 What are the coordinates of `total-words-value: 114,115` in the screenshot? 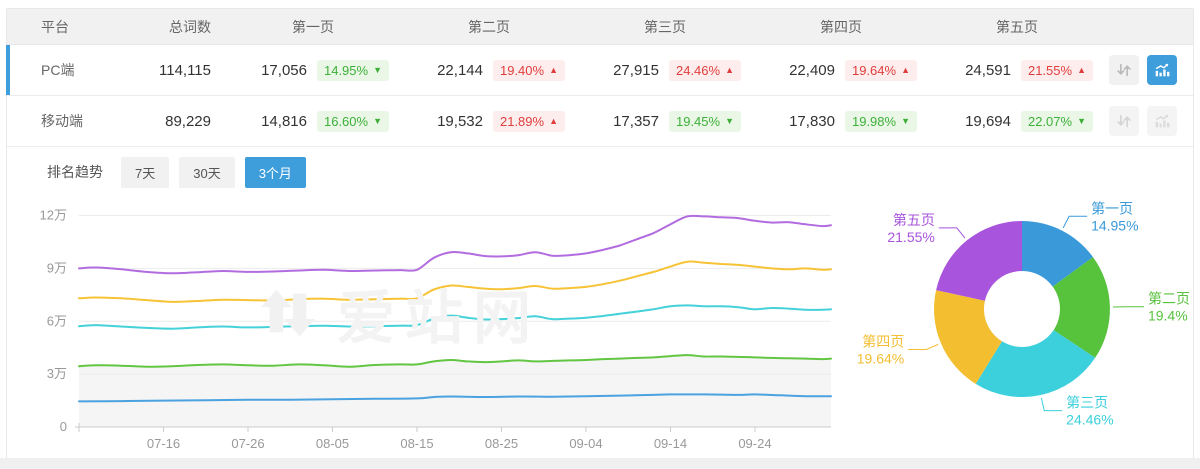 It's located at (185, 70).